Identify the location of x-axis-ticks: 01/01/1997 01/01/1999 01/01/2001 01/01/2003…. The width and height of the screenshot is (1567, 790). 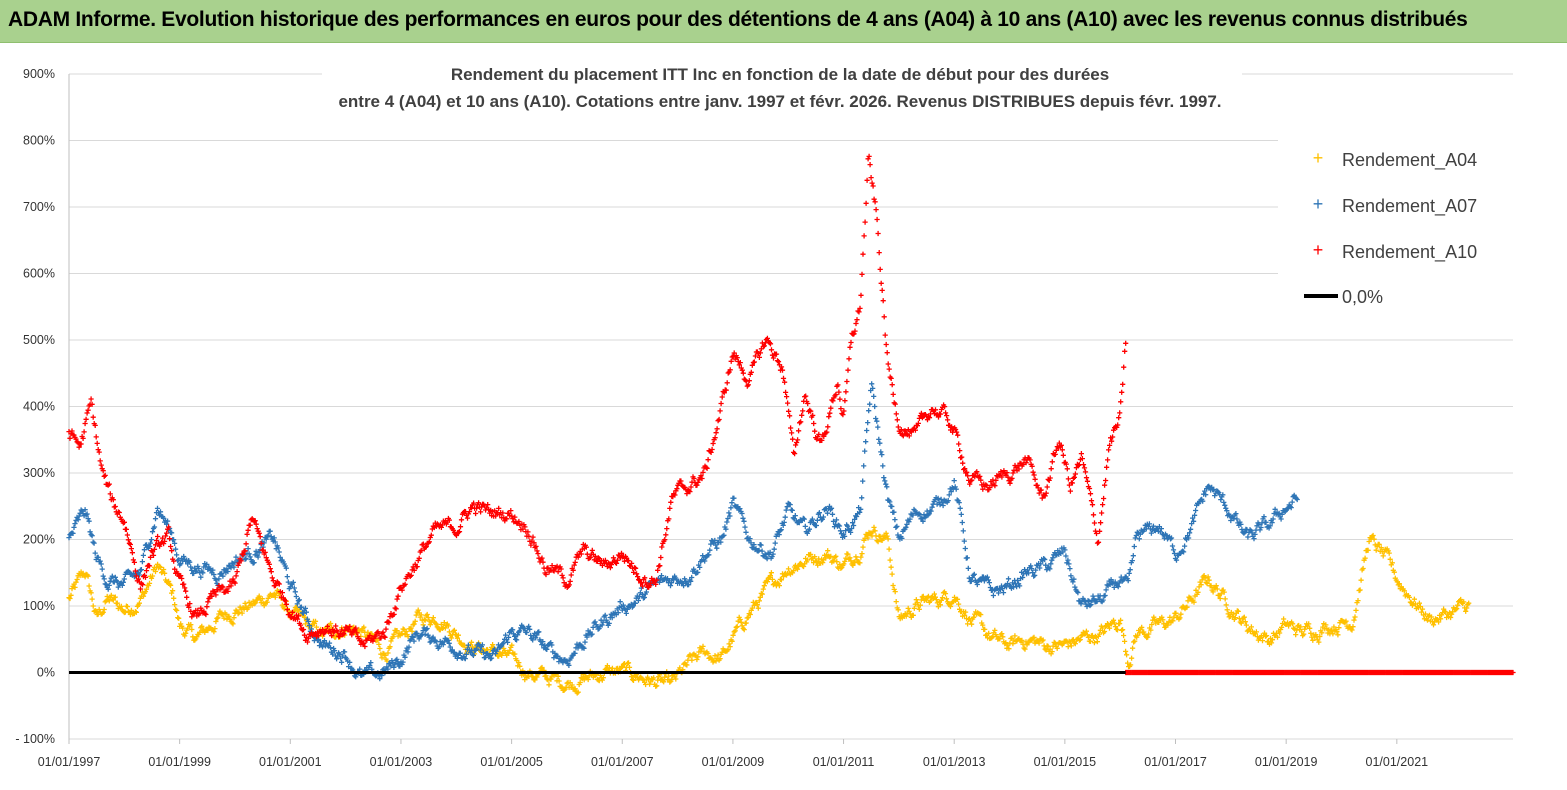
(733, 754).